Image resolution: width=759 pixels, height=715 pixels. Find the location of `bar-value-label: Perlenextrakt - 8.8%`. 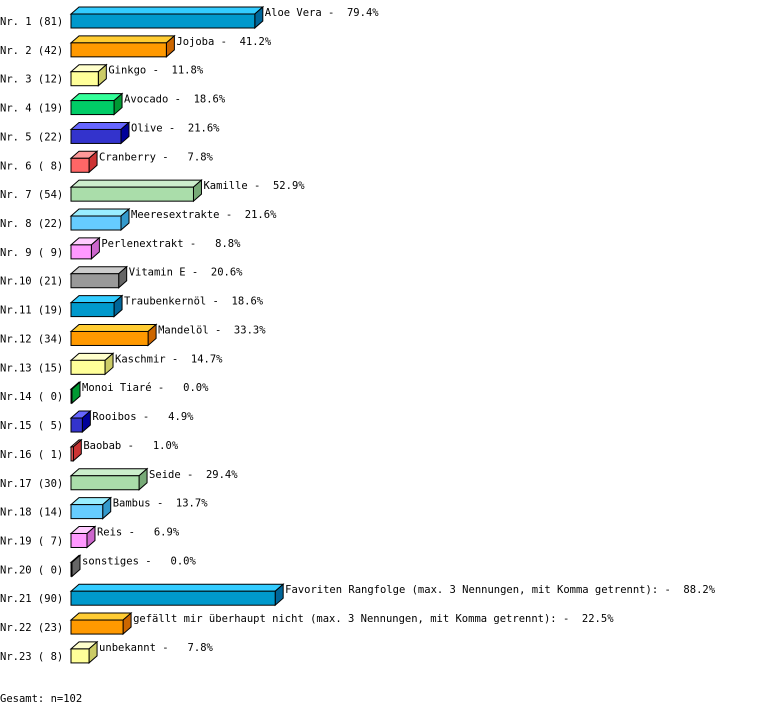

bar-value-label: Perlenextrakt - 8.8% is located at coordinates (171, 244).